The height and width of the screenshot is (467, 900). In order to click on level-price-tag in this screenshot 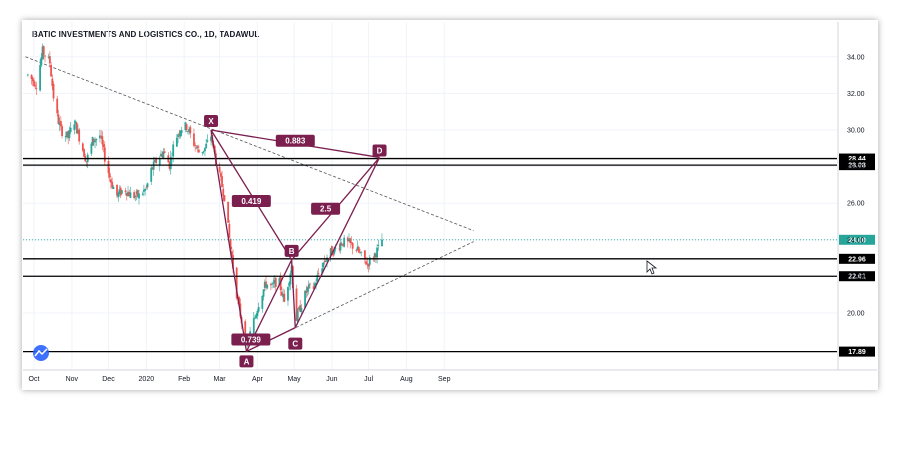, I will do `click(857, 165)`.